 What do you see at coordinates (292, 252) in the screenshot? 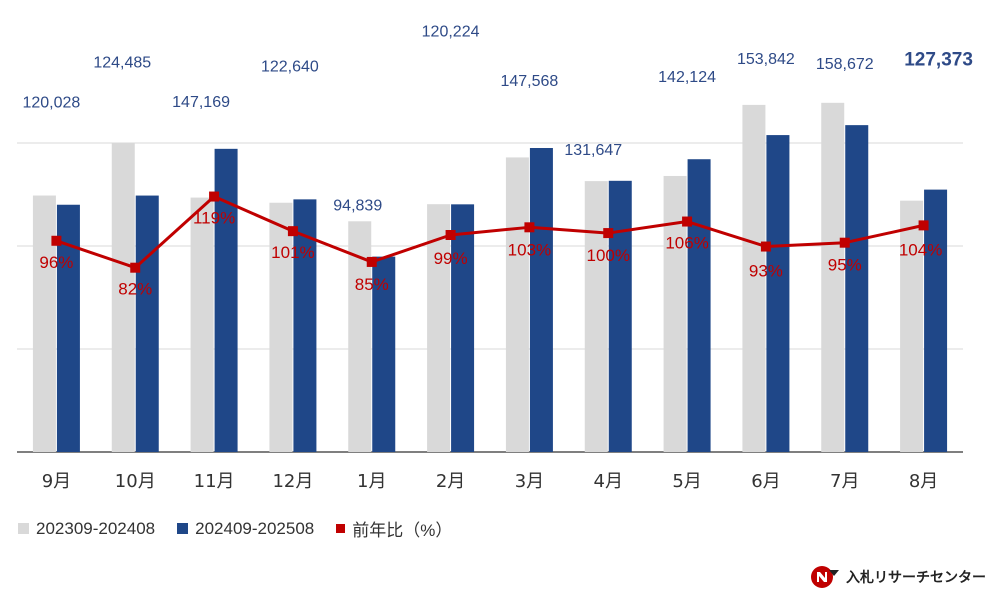
I see `ratio-label: 101%` at bounding box center [292, 252].